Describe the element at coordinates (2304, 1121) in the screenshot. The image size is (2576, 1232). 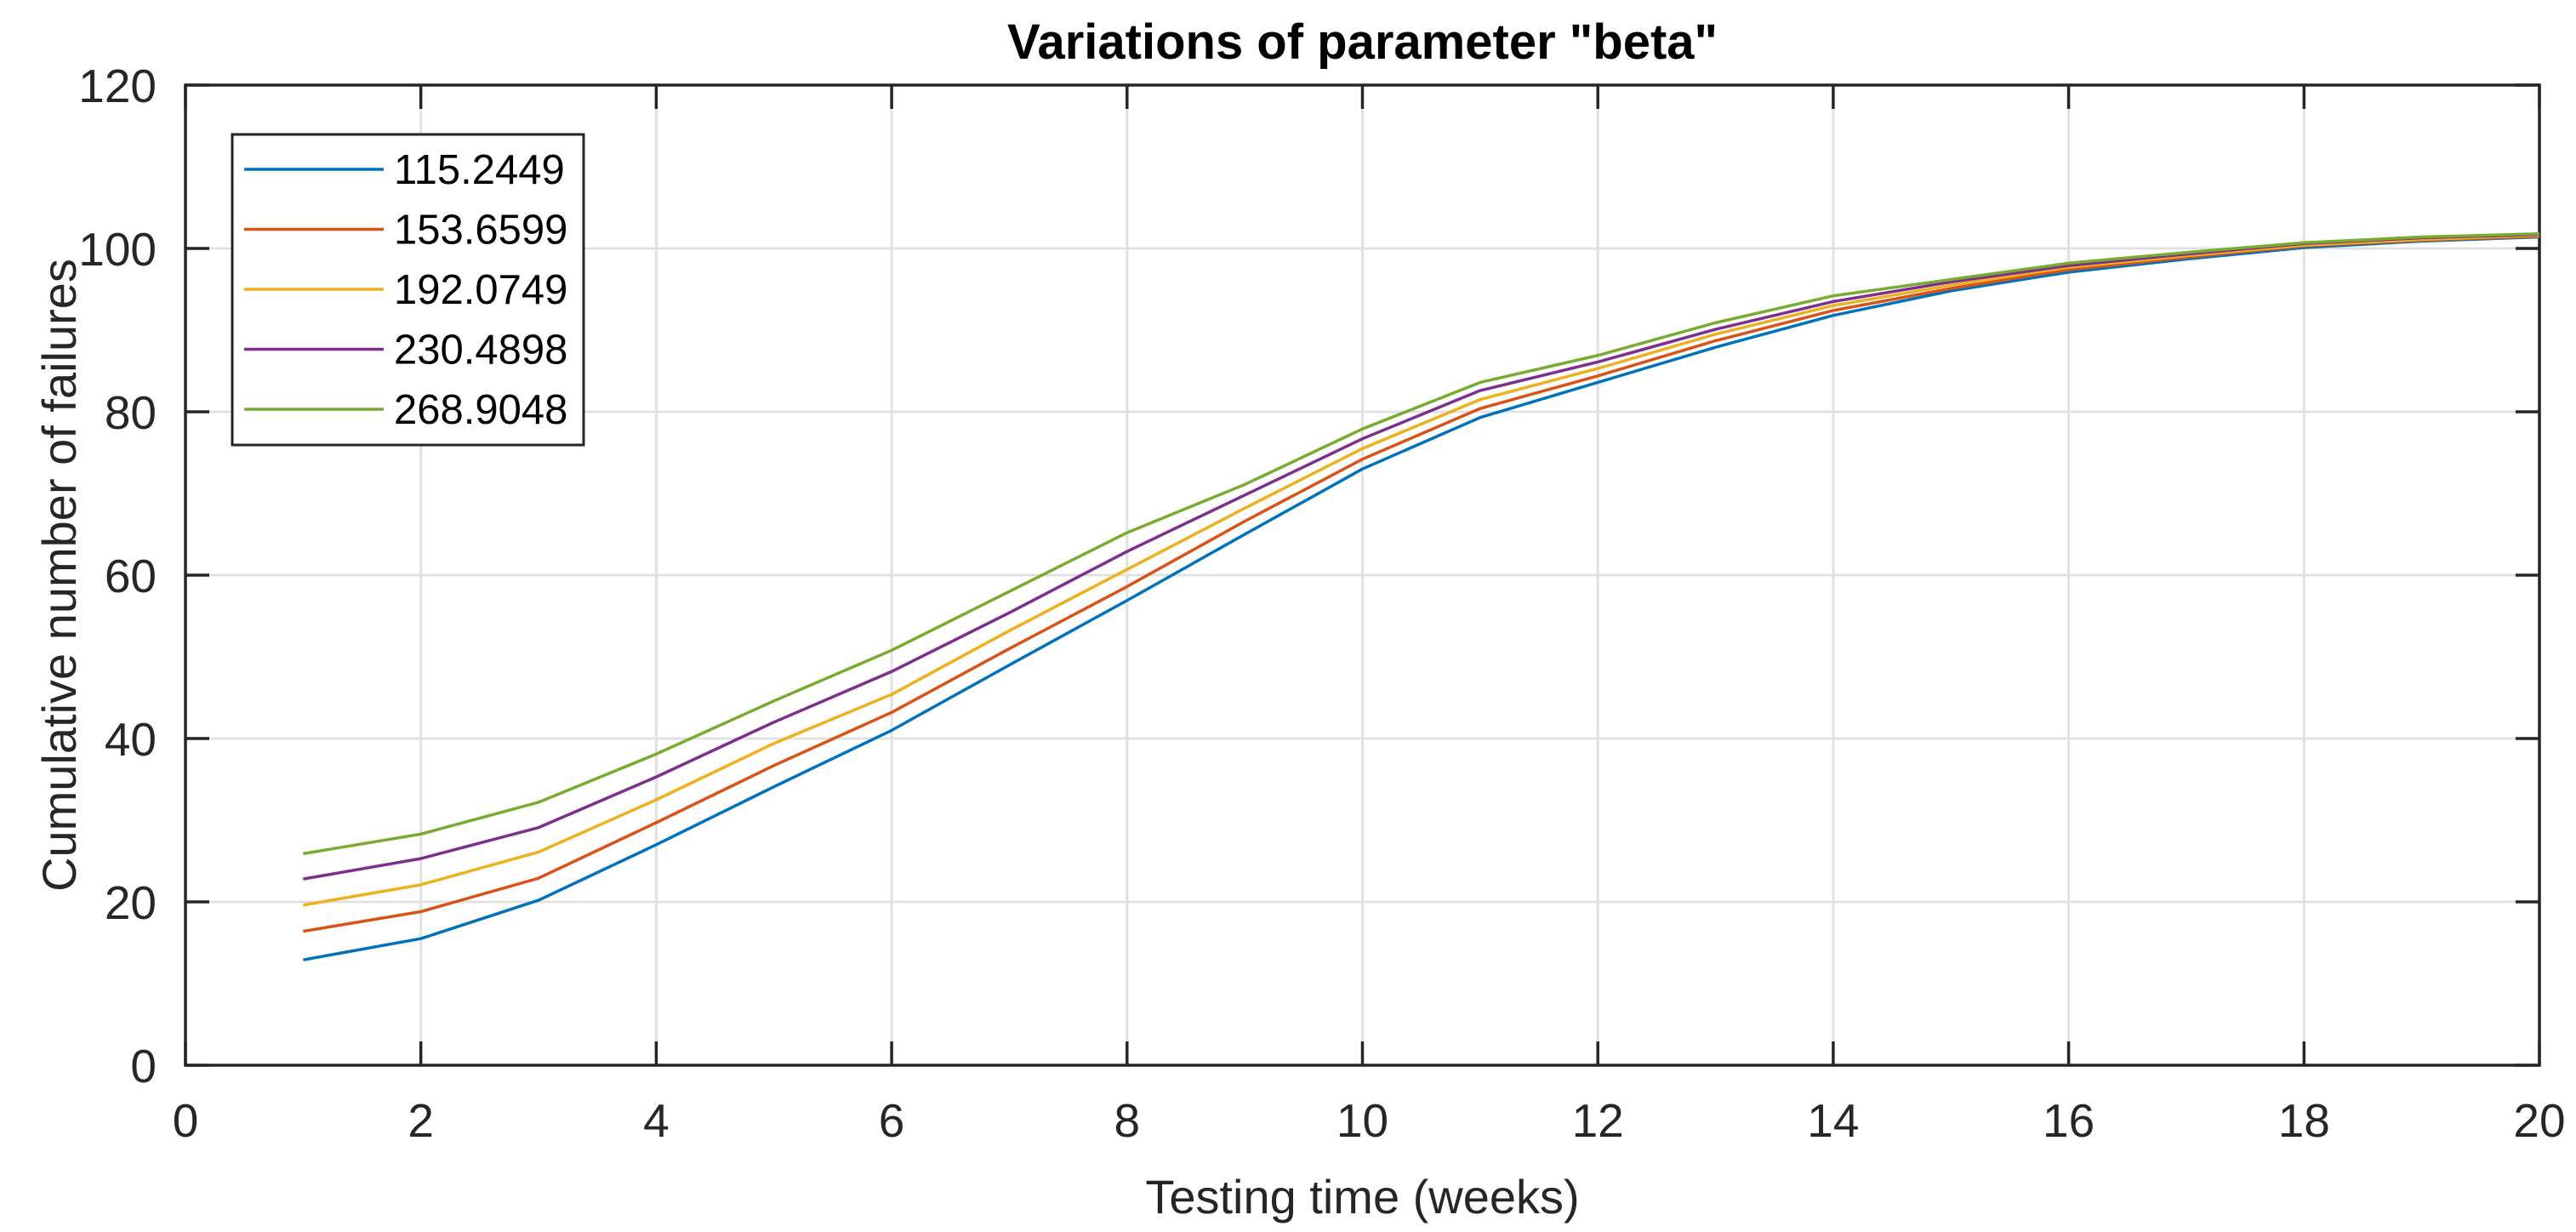
I see `x-tick-label: 18` at that location.